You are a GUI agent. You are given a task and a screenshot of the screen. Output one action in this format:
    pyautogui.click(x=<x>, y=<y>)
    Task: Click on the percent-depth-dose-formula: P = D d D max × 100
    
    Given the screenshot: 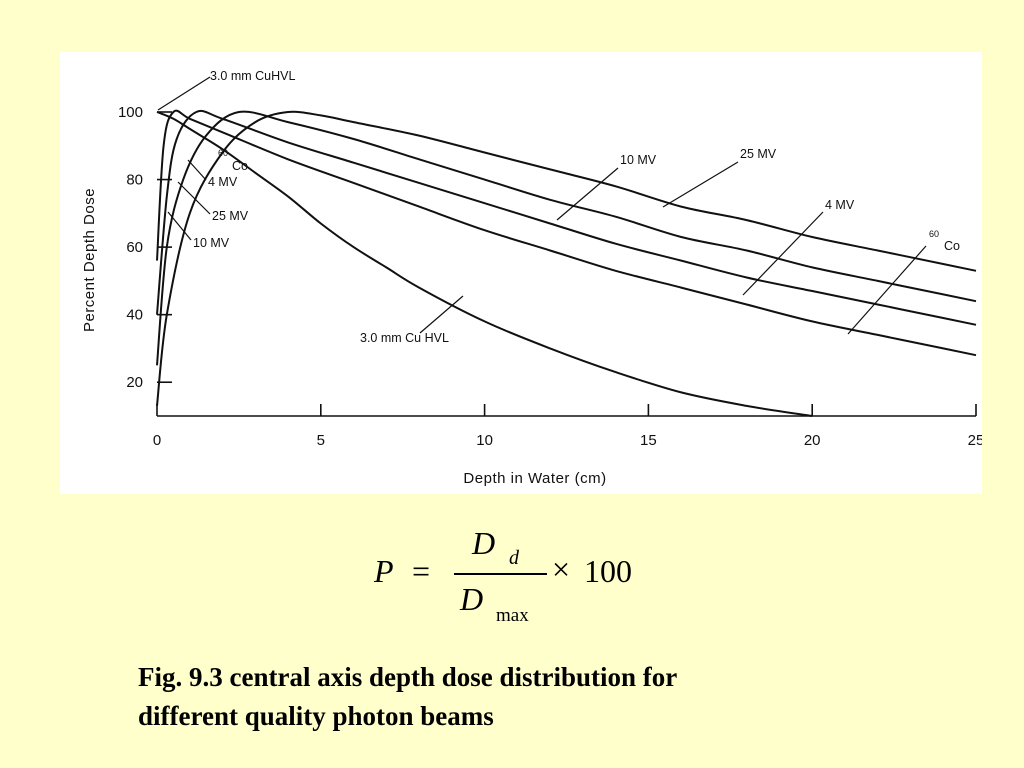 What is the action you would take?
    pyautogui.click(x=522, y=575)
    